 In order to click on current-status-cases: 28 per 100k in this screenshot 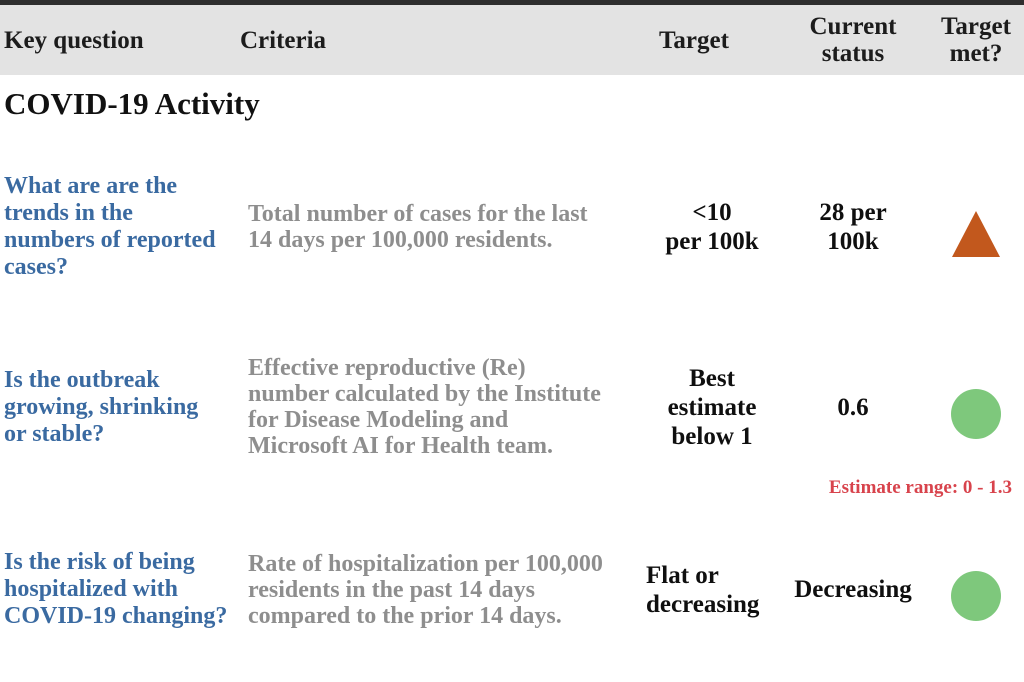, I will do `click(853, 227)`.